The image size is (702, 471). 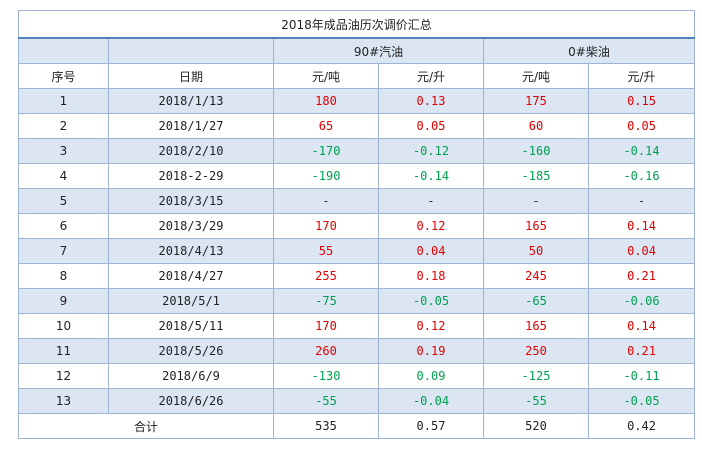 What do you see at coordinates (431, 176) in the screenshot?
I see `cell-gasoline-per-liter: -0.14` at bounding box center [431, 176].